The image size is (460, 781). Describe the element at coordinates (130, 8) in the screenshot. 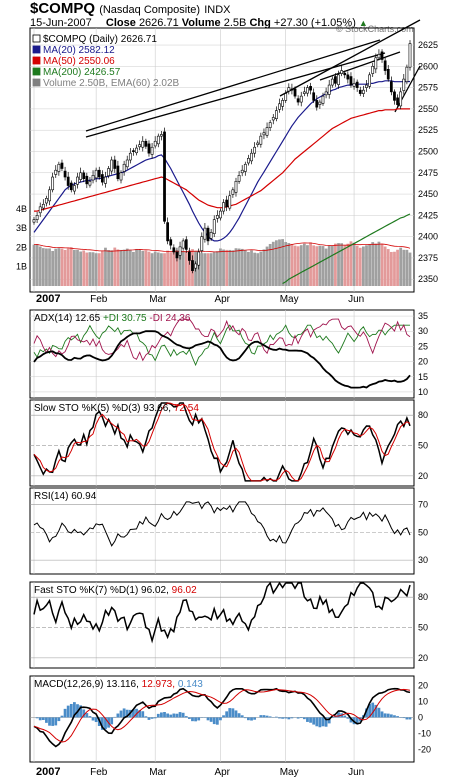

I see `symbol-title: $COMPQ (Nasdaq Composite) INDX` at that location.